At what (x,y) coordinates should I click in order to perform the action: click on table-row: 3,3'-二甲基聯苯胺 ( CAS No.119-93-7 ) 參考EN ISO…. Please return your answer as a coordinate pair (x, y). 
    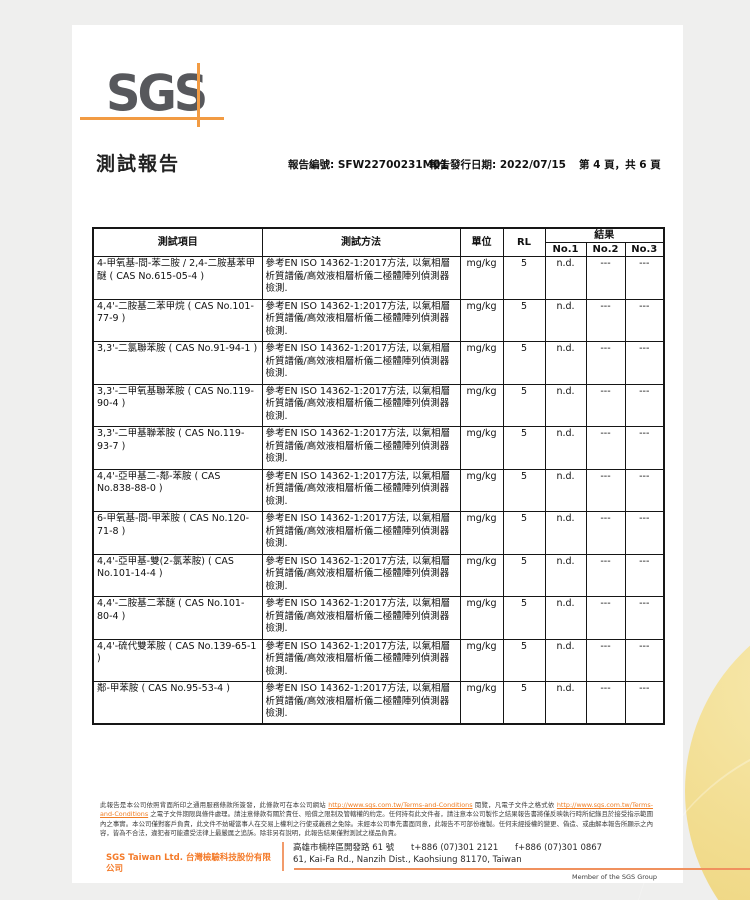
    Looking at the image, I should click on (378, 448).